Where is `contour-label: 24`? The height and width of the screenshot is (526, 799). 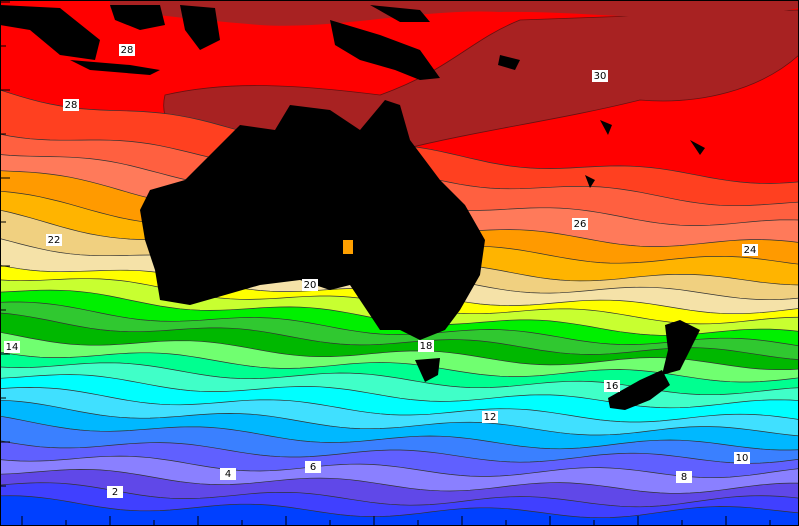 contour-label: 24 is located at coordinates (750, 250).